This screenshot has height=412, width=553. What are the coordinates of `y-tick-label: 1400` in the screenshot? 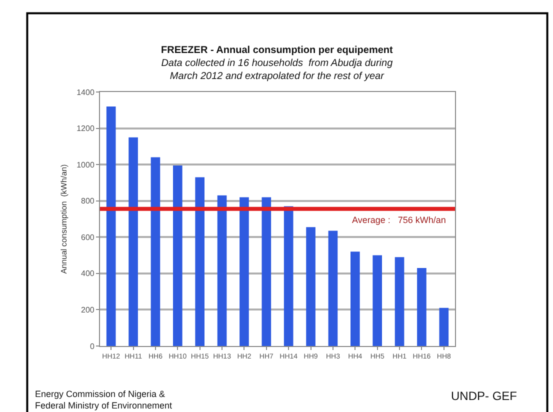 It's located at (85, 92).